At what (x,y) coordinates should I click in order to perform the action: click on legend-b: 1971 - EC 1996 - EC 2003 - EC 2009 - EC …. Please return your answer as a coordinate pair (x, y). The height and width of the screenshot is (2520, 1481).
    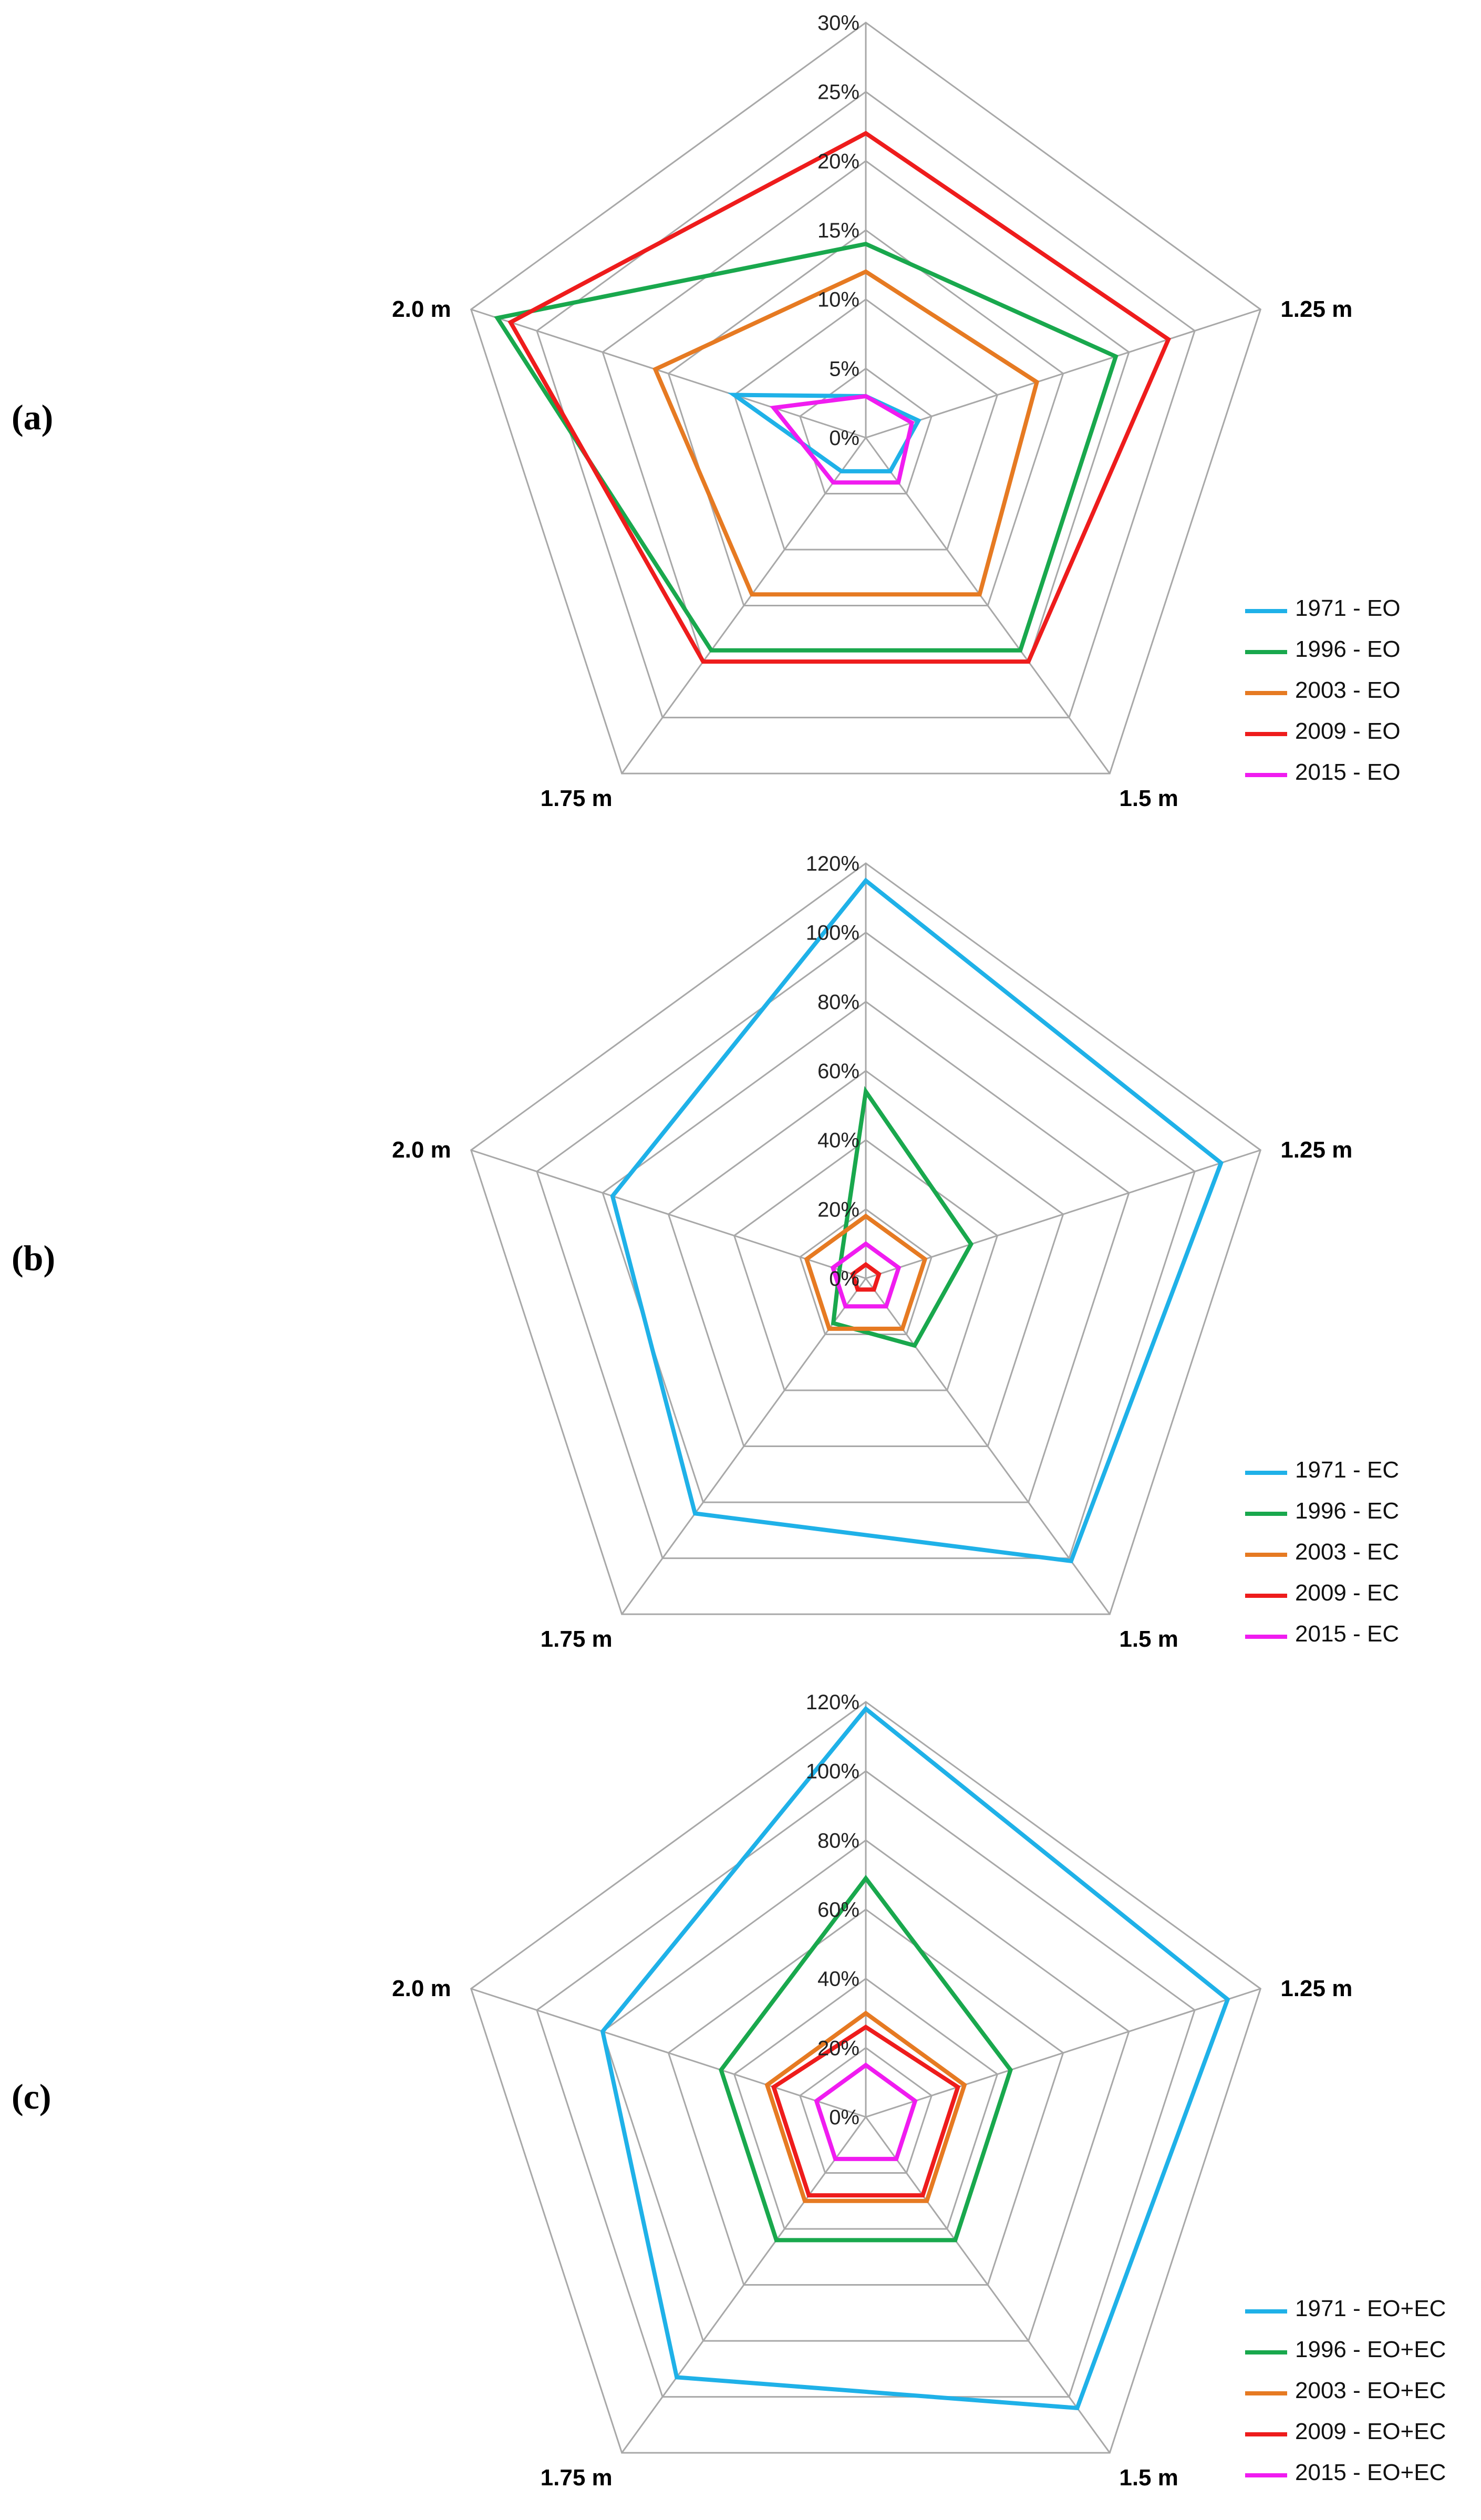
    Looking at the image, I should click on (1360, 1555).